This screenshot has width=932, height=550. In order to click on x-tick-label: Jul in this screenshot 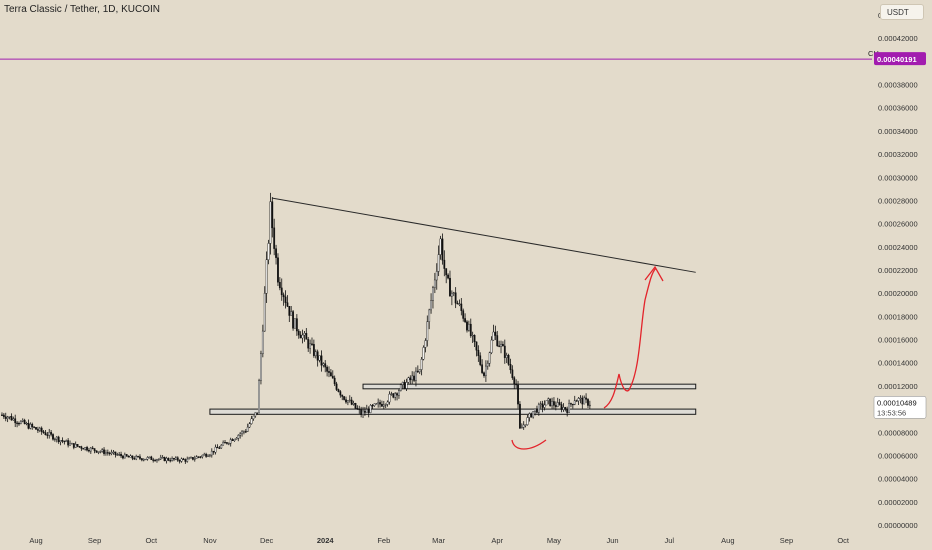, I will do `click(669, 540)`.